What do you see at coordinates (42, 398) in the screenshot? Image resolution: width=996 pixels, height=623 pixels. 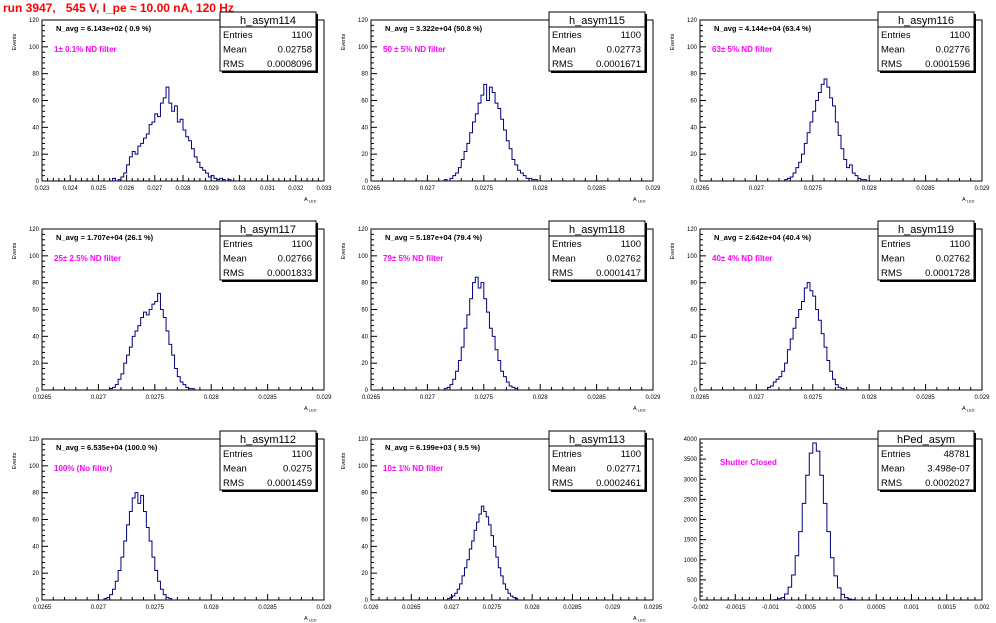 I see `x-tick-label: 0.0265` at bounding box center [42, 398].